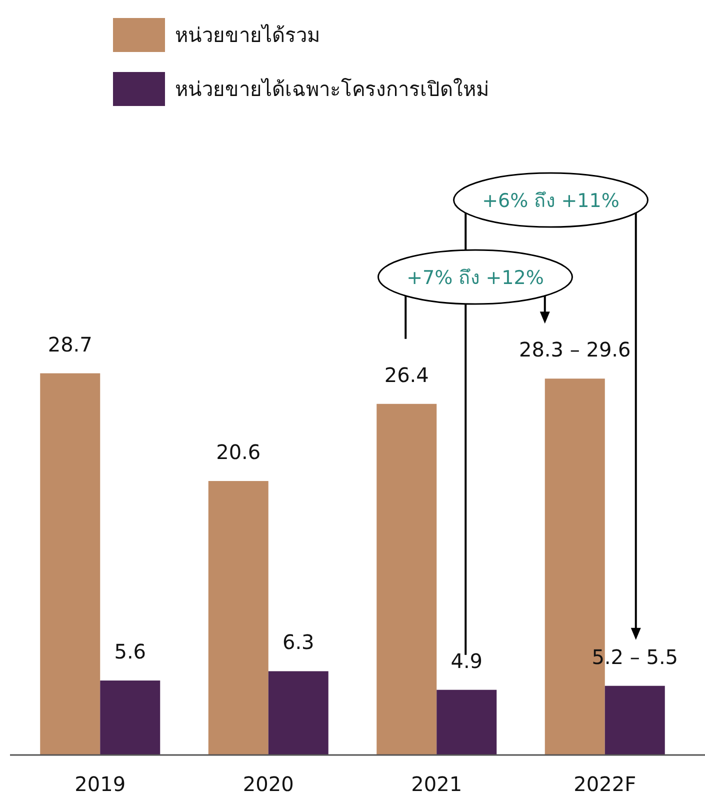  Describe the element at coordinates (475, 278) in the screenshot. I see `text: +7% ถึง +12%` at that location.